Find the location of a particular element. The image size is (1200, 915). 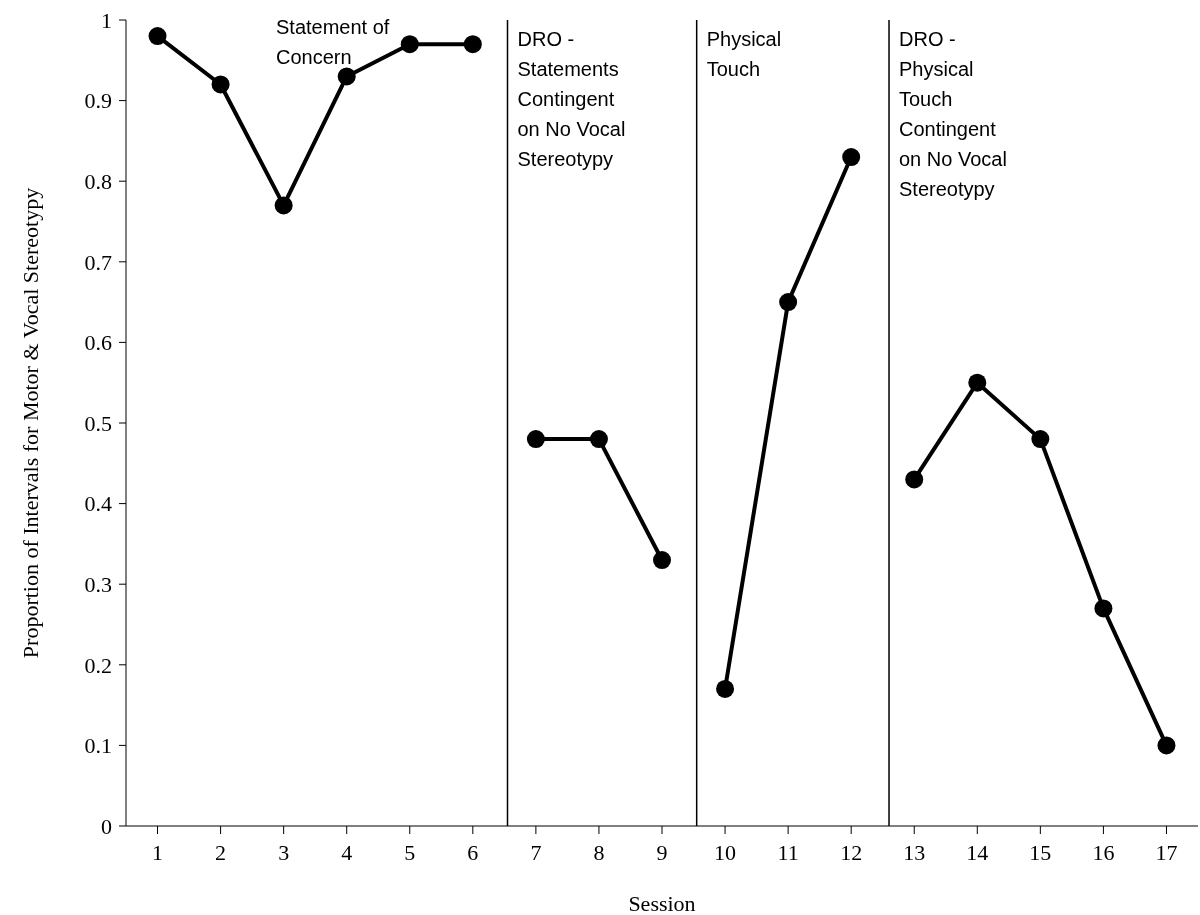

x-tick-label: 8 is located at coordinates (599, 852).